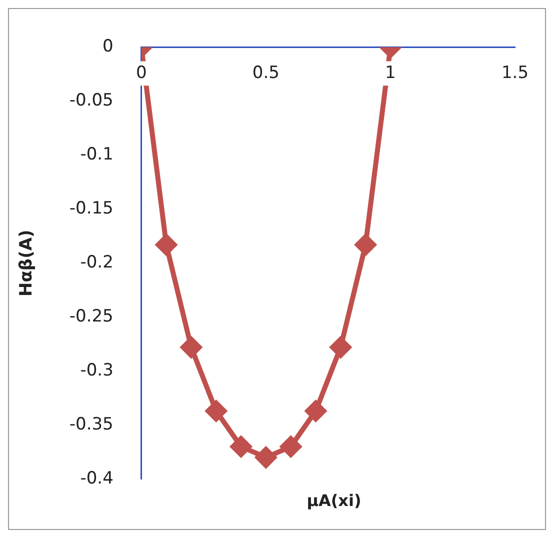  Describe the element at coordinates (266, 72) in the screenshot. I see `x-tick-label: 0.5` at that location.